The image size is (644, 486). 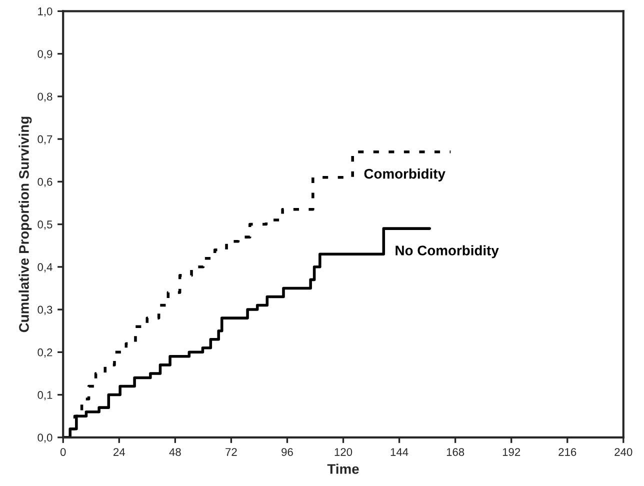 What do you see at coordinates (45, 395) in the screenshot?
I see `y-tick-label: 0,1` at bounding box center [45, 395].